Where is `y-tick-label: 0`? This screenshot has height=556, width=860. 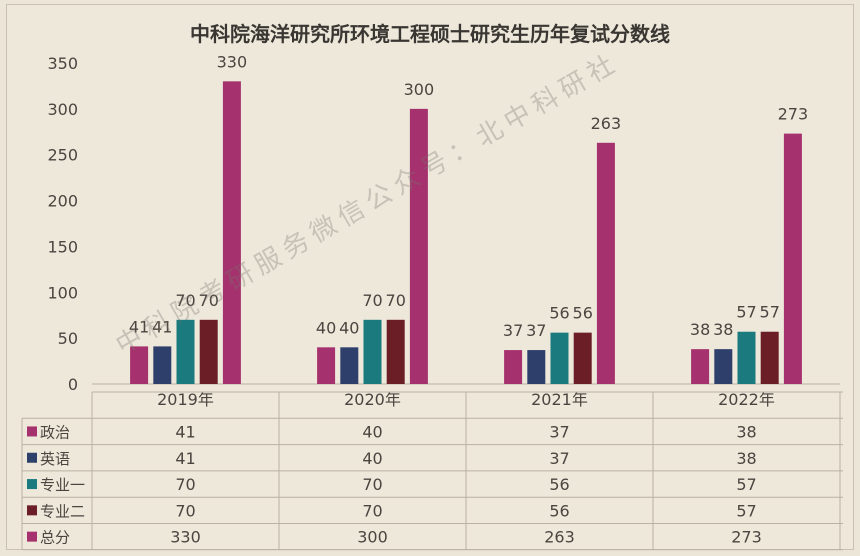
y-tick-label: 0 is located at coordinates (73, 384).